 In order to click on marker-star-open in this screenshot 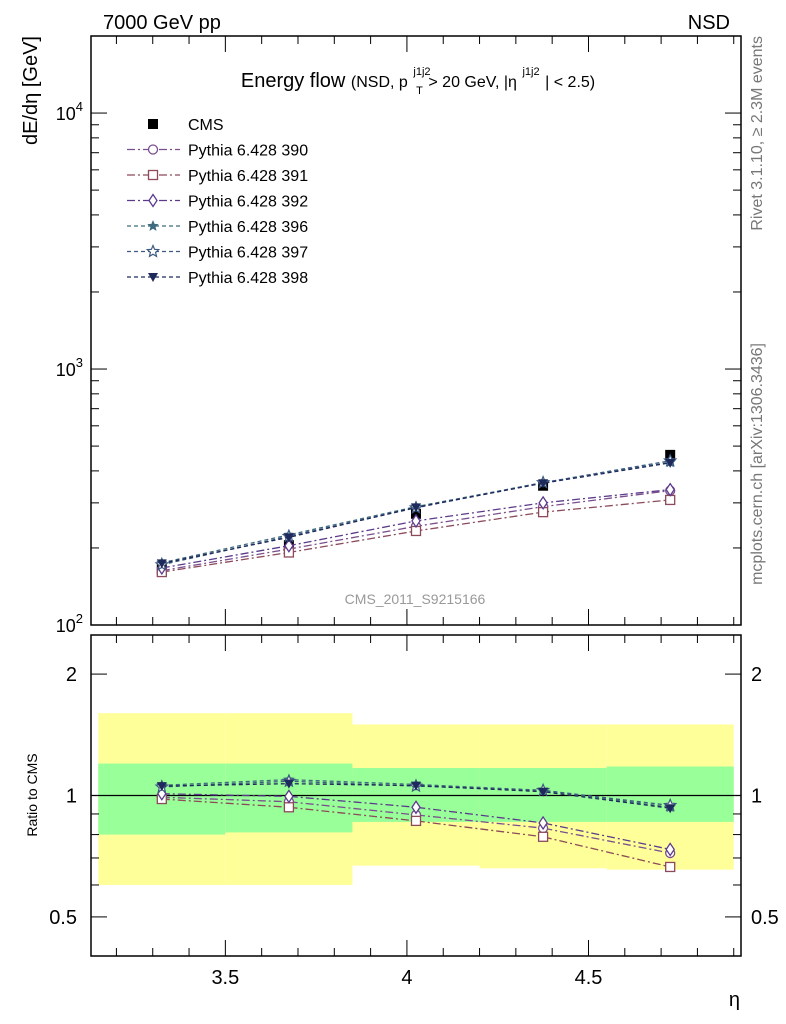, I will do `click(153, 250)`.